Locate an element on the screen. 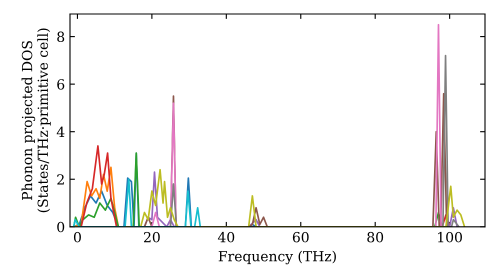 This screenshot has width=500, height=280. y-tick-label: 0 is located at coordinates (60, 227).